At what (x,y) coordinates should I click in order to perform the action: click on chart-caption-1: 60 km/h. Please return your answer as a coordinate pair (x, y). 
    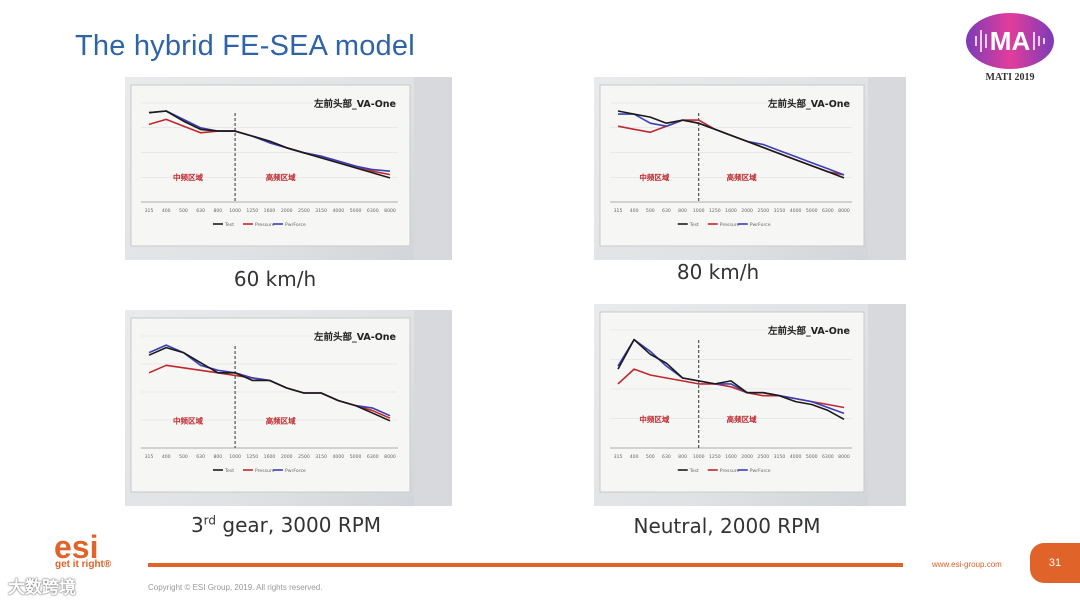
    Looking at the image, I should click on (275, 279).